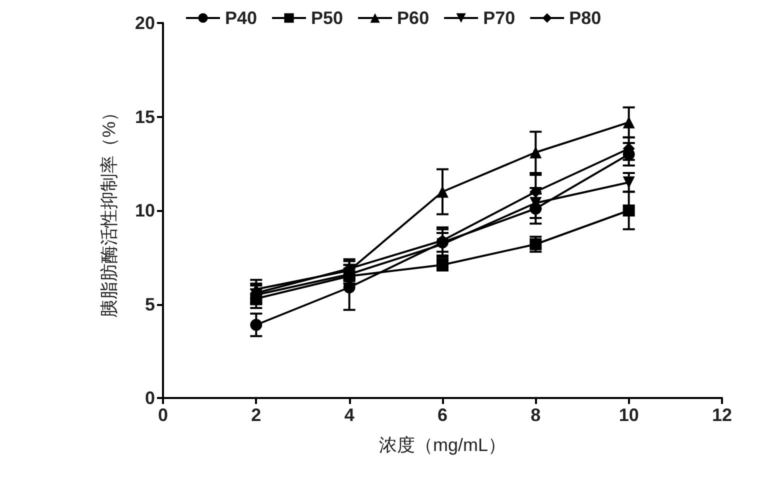 This screenshot has width=770, height=488. Describe the element at coordinates (241, 18) in the screenshot. I see `legend-label: P40` at that location.